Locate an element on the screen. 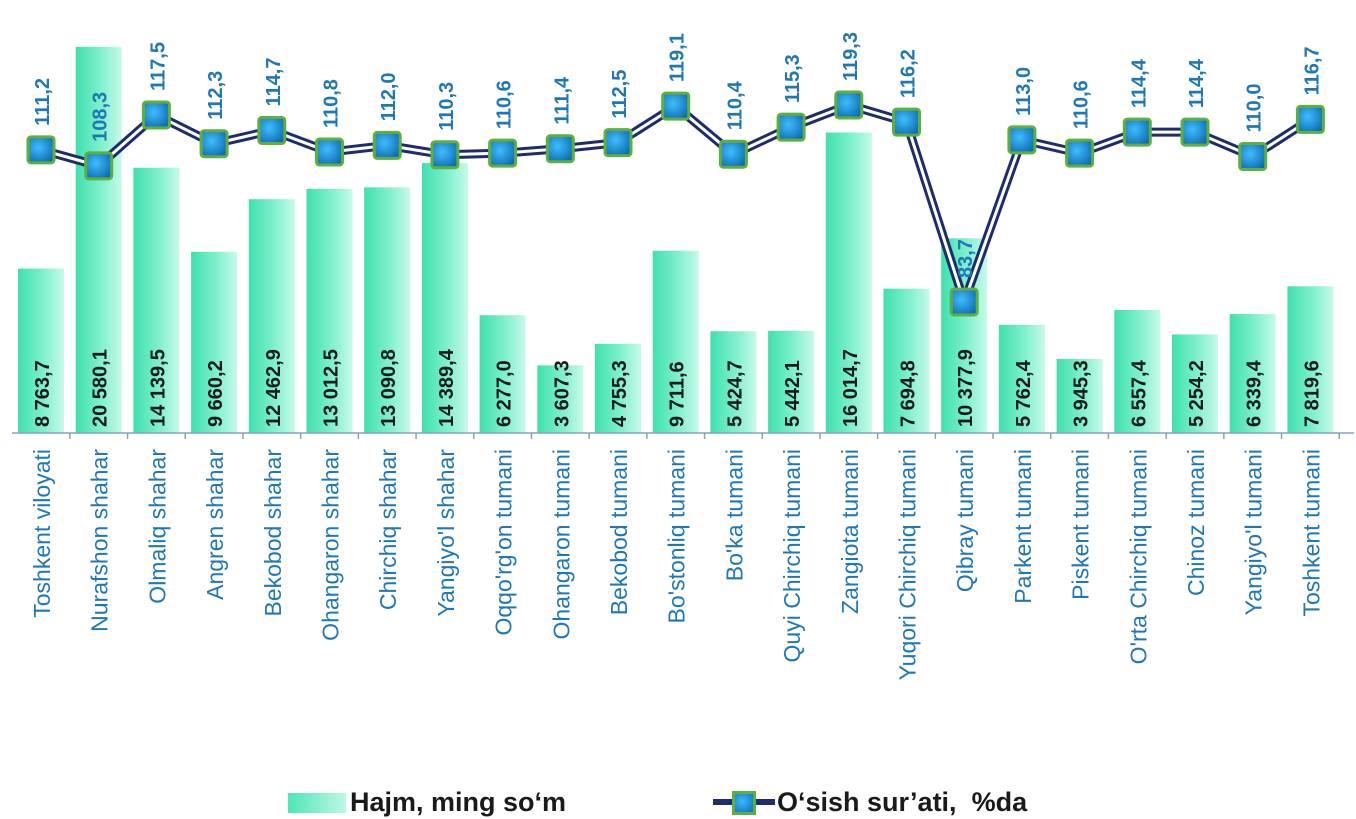 The height and width of the screenshot is (819, 1356). category-label-3: Angren shahar is located at coordinates (215, 524).